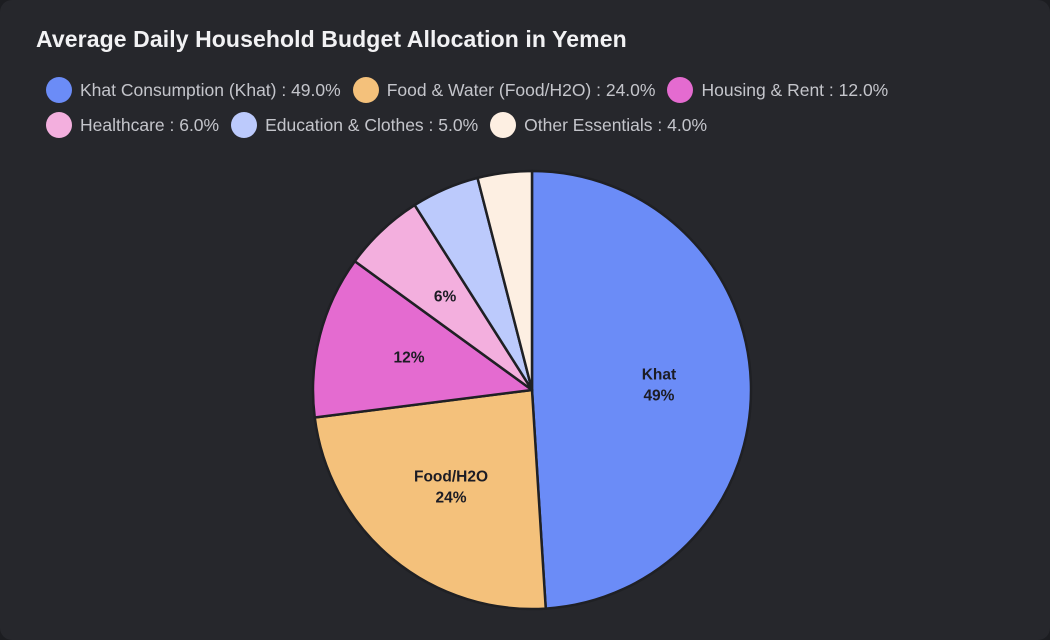 This screenshot has height=640, width=1050. Describe the element at coordinates (451, 497) in the screenshot. I see `slice-label: 24%` at that location.